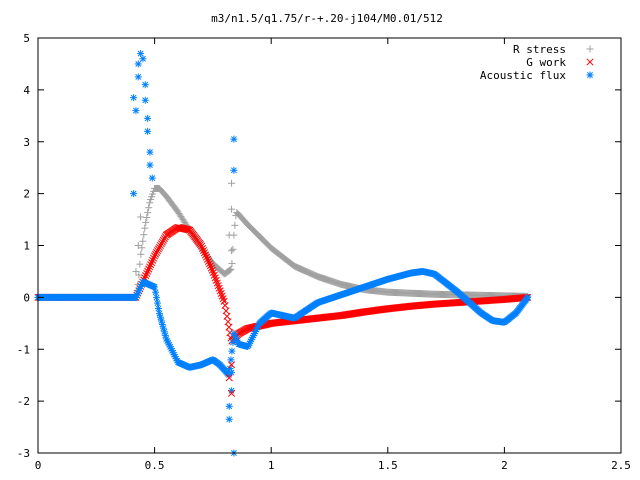 The height and width of the screenshot is (480, 640). What do you see at coordinates (271, 465) in the screenshot?
I see `x-tick-label: 1` at bounding box center [271, 465].